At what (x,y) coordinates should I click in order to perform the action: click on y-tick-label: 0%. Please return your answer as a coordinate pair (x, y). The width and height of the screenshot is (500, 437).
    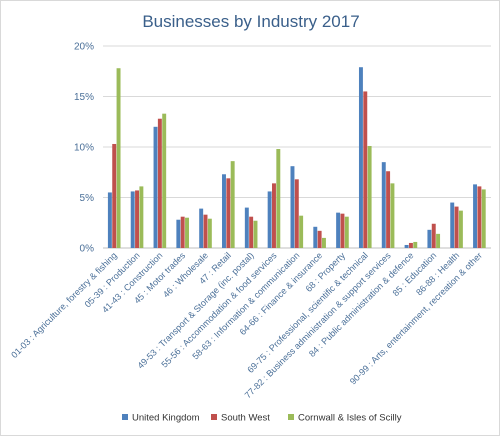
    Looking at the image, I should click on (87, 249).